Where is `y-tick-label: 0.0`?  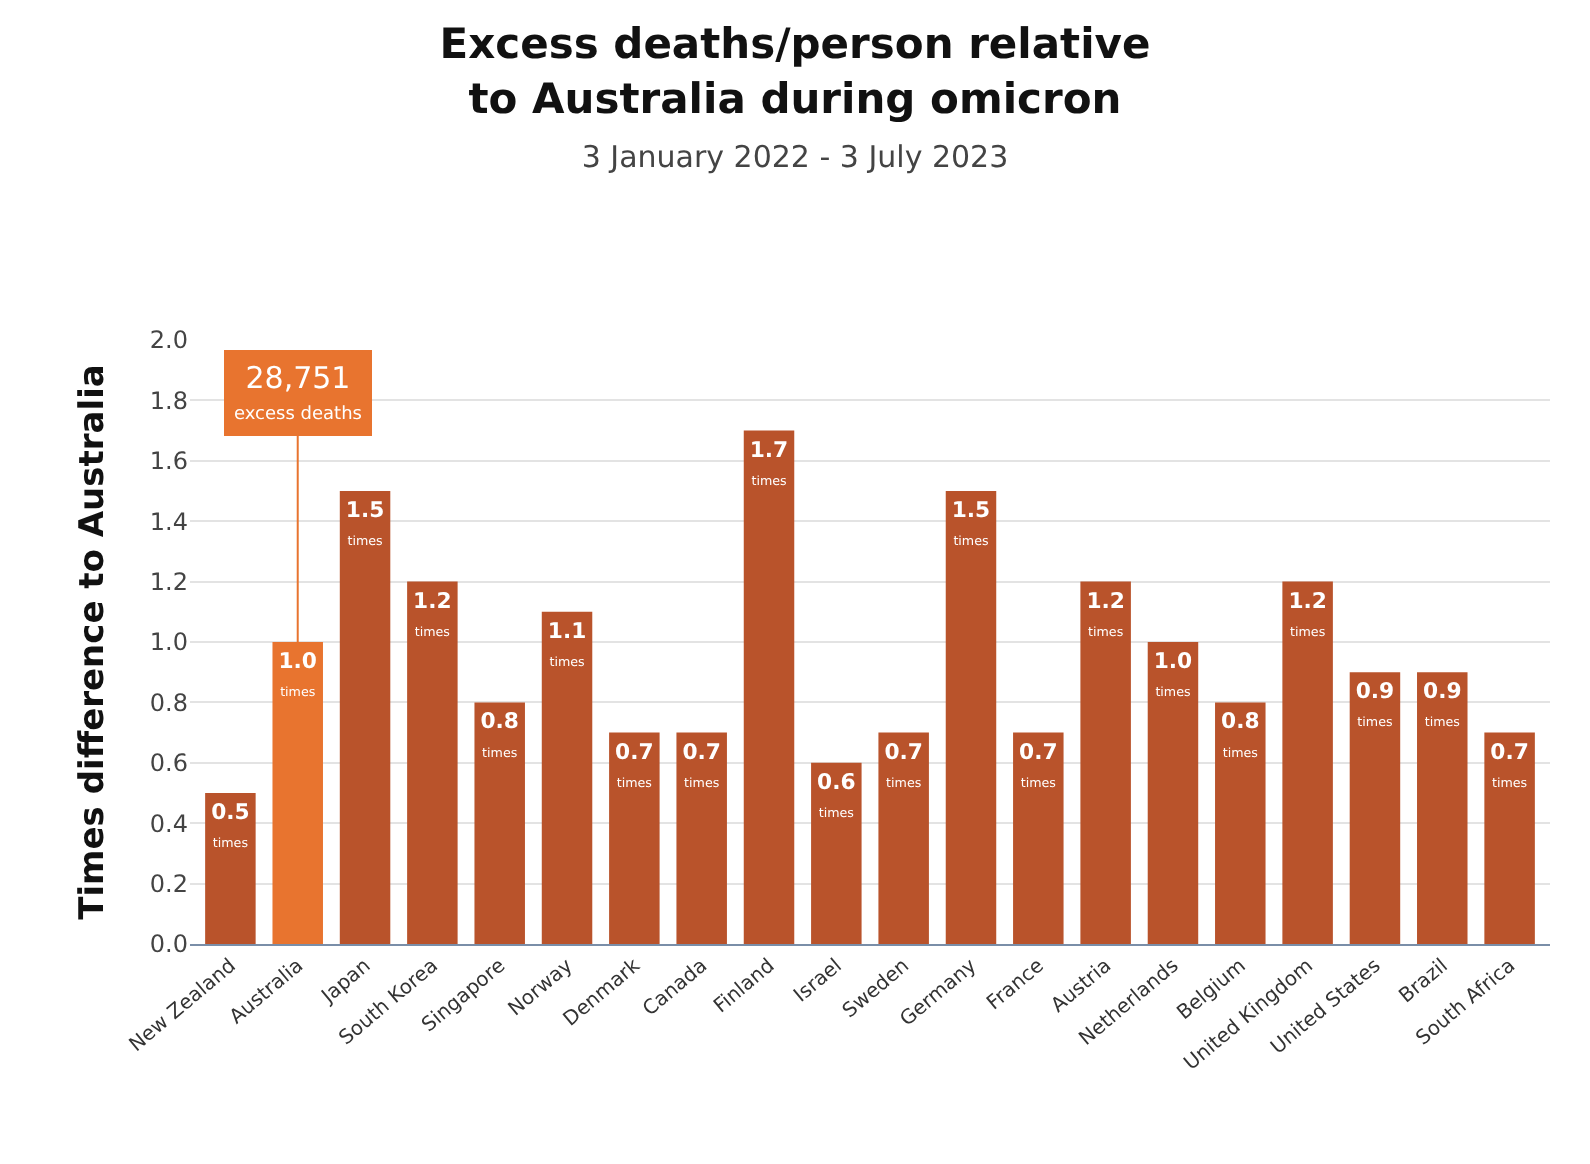
y-tick-label: 0.0 is located at coordinates (168, 944).